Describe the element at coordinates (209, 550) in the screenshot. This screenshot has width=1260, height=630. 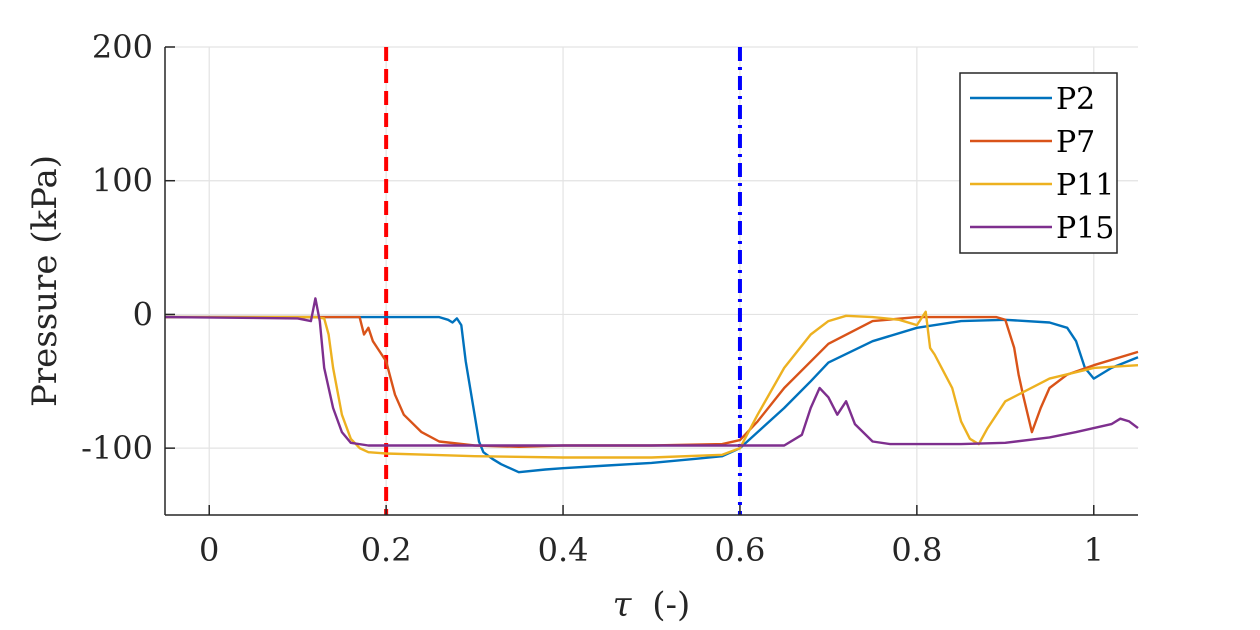
I see `x-tick-label: 0` at that location.